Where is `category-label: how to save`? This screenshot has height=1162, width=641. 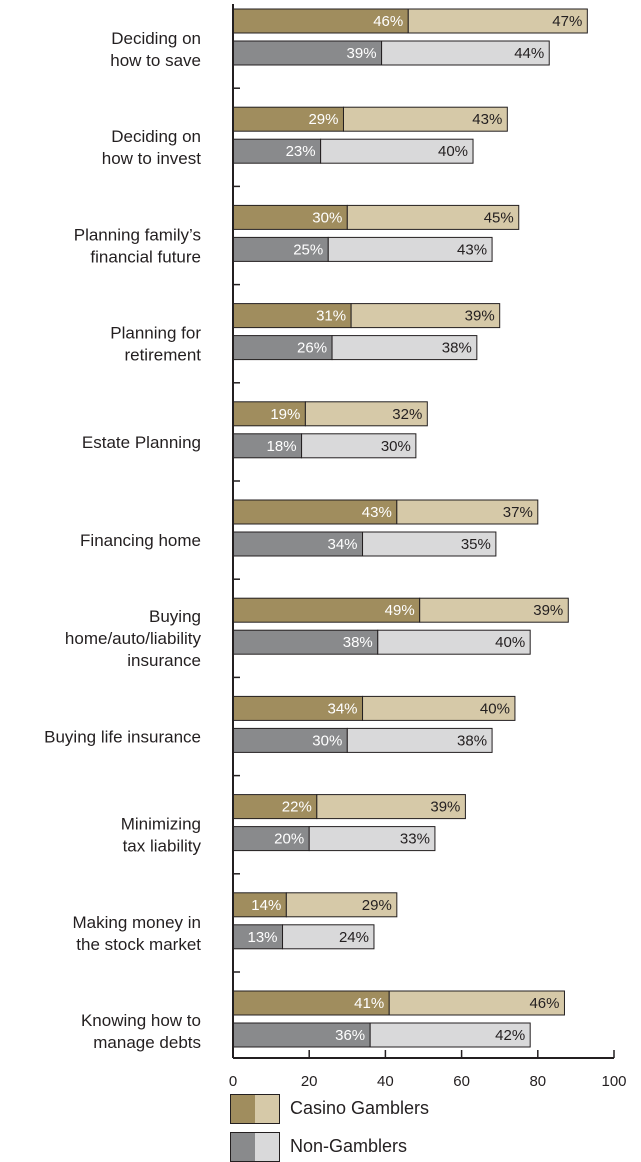
category-label: how to save is located at coordinates (155, 60).